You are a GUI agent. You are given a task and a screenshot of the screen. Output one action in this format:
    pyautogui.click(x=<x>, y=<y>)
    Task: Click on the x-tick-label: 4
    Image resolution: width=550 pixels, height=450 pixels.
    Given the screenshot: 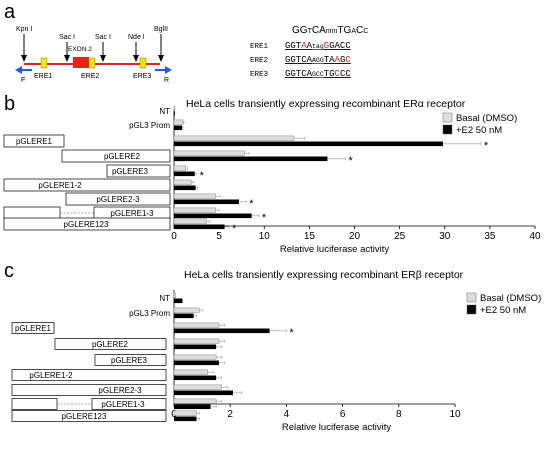 What is the action you would take?
    pyautogui.click(x=287, y=414)
    